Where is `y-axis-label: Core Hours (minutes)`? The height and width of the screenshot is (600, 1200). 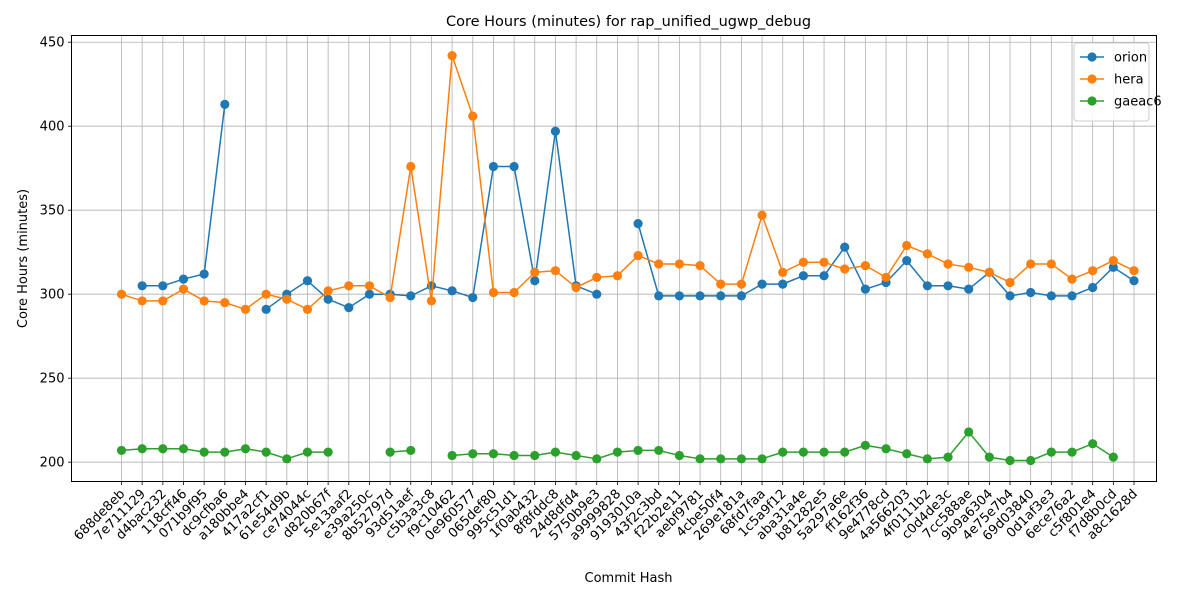 y-axis-label: Core Hours (minutes) is located at coordinates (23, 258).